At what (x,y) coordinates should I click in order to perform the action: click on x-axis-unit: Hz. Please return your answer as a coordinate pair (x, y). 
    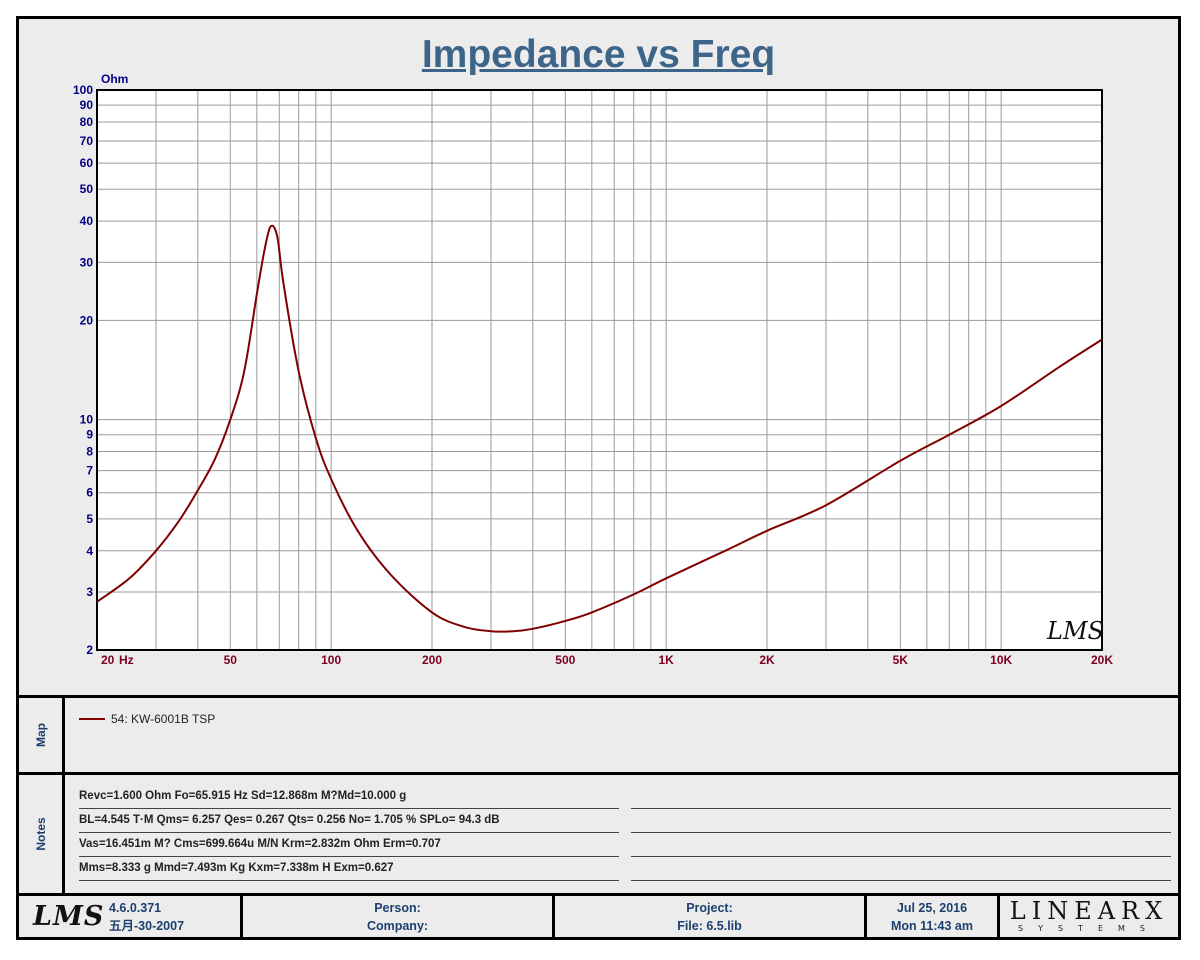
    Looking at the image, I should click on (126, 660).